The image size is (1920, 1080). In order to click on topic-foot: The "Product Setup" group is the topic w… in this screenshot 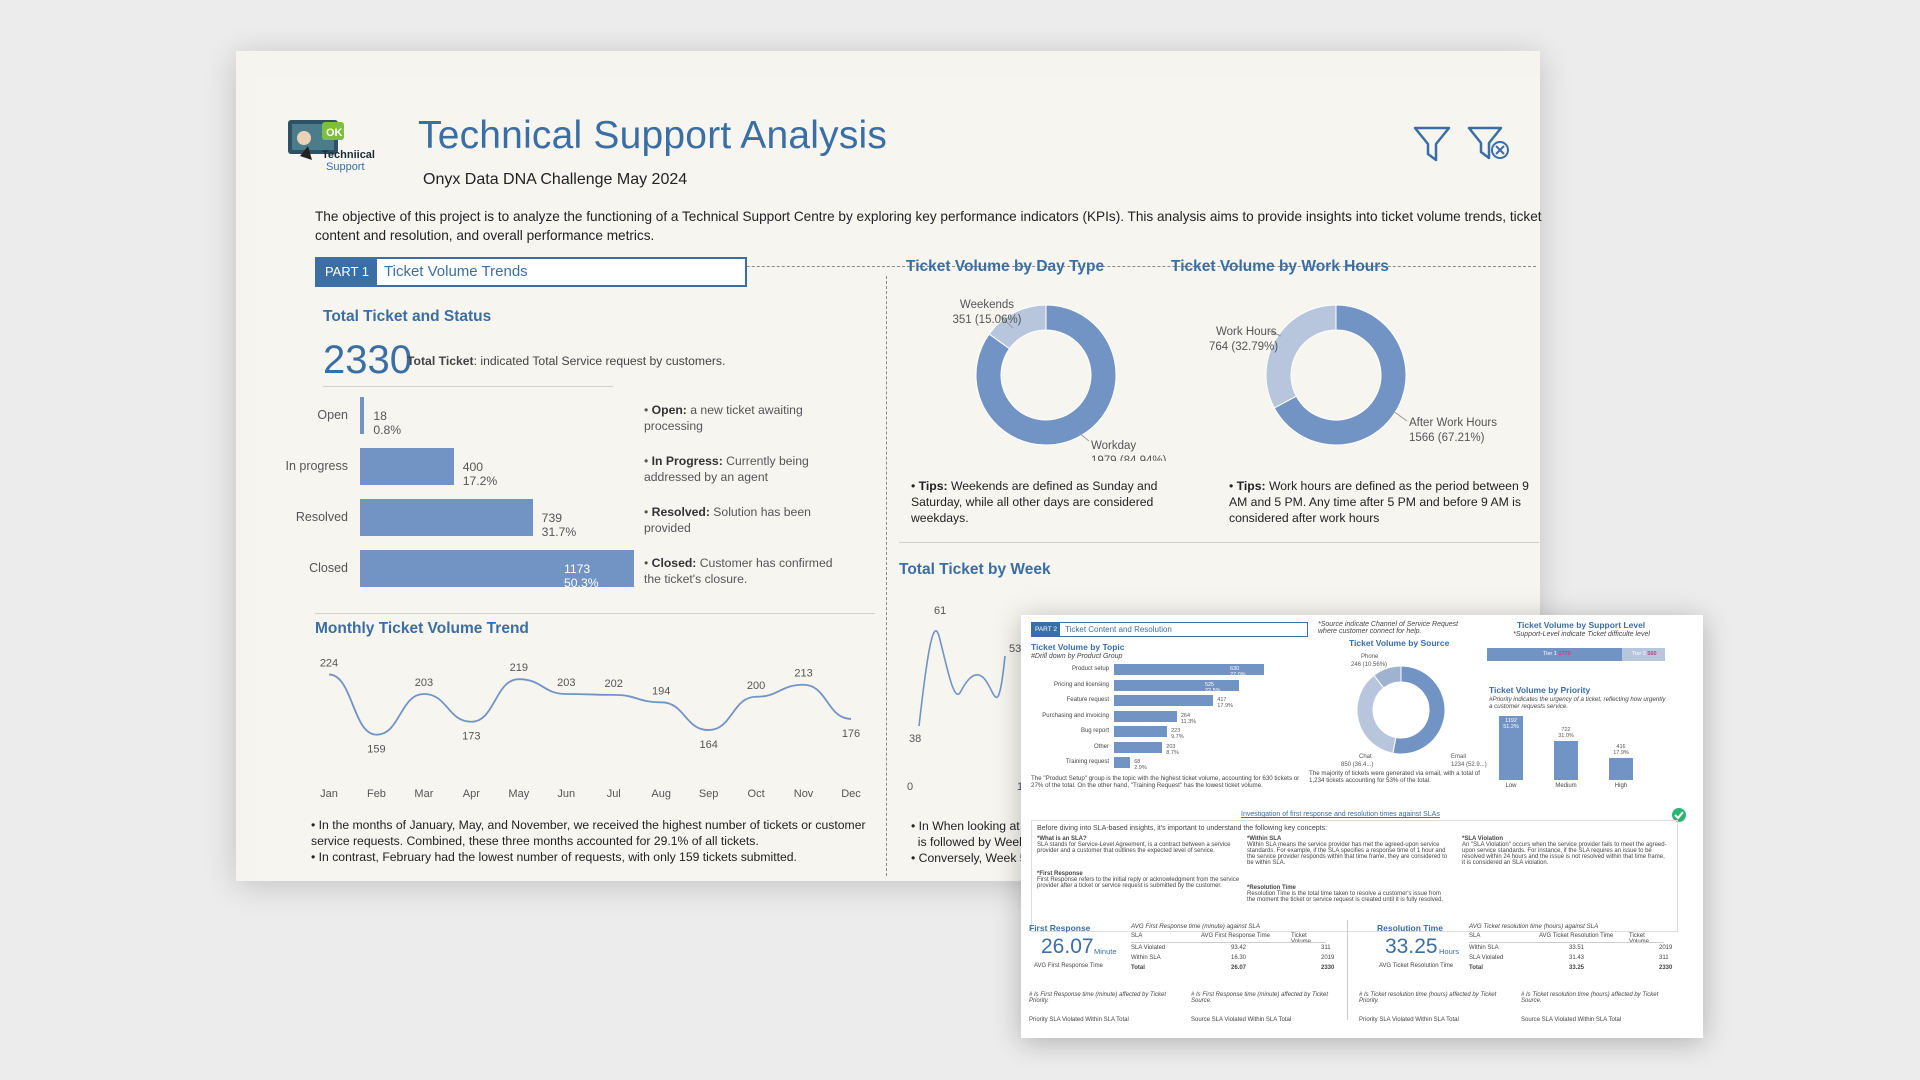, I will do `click(1165, 782)`.